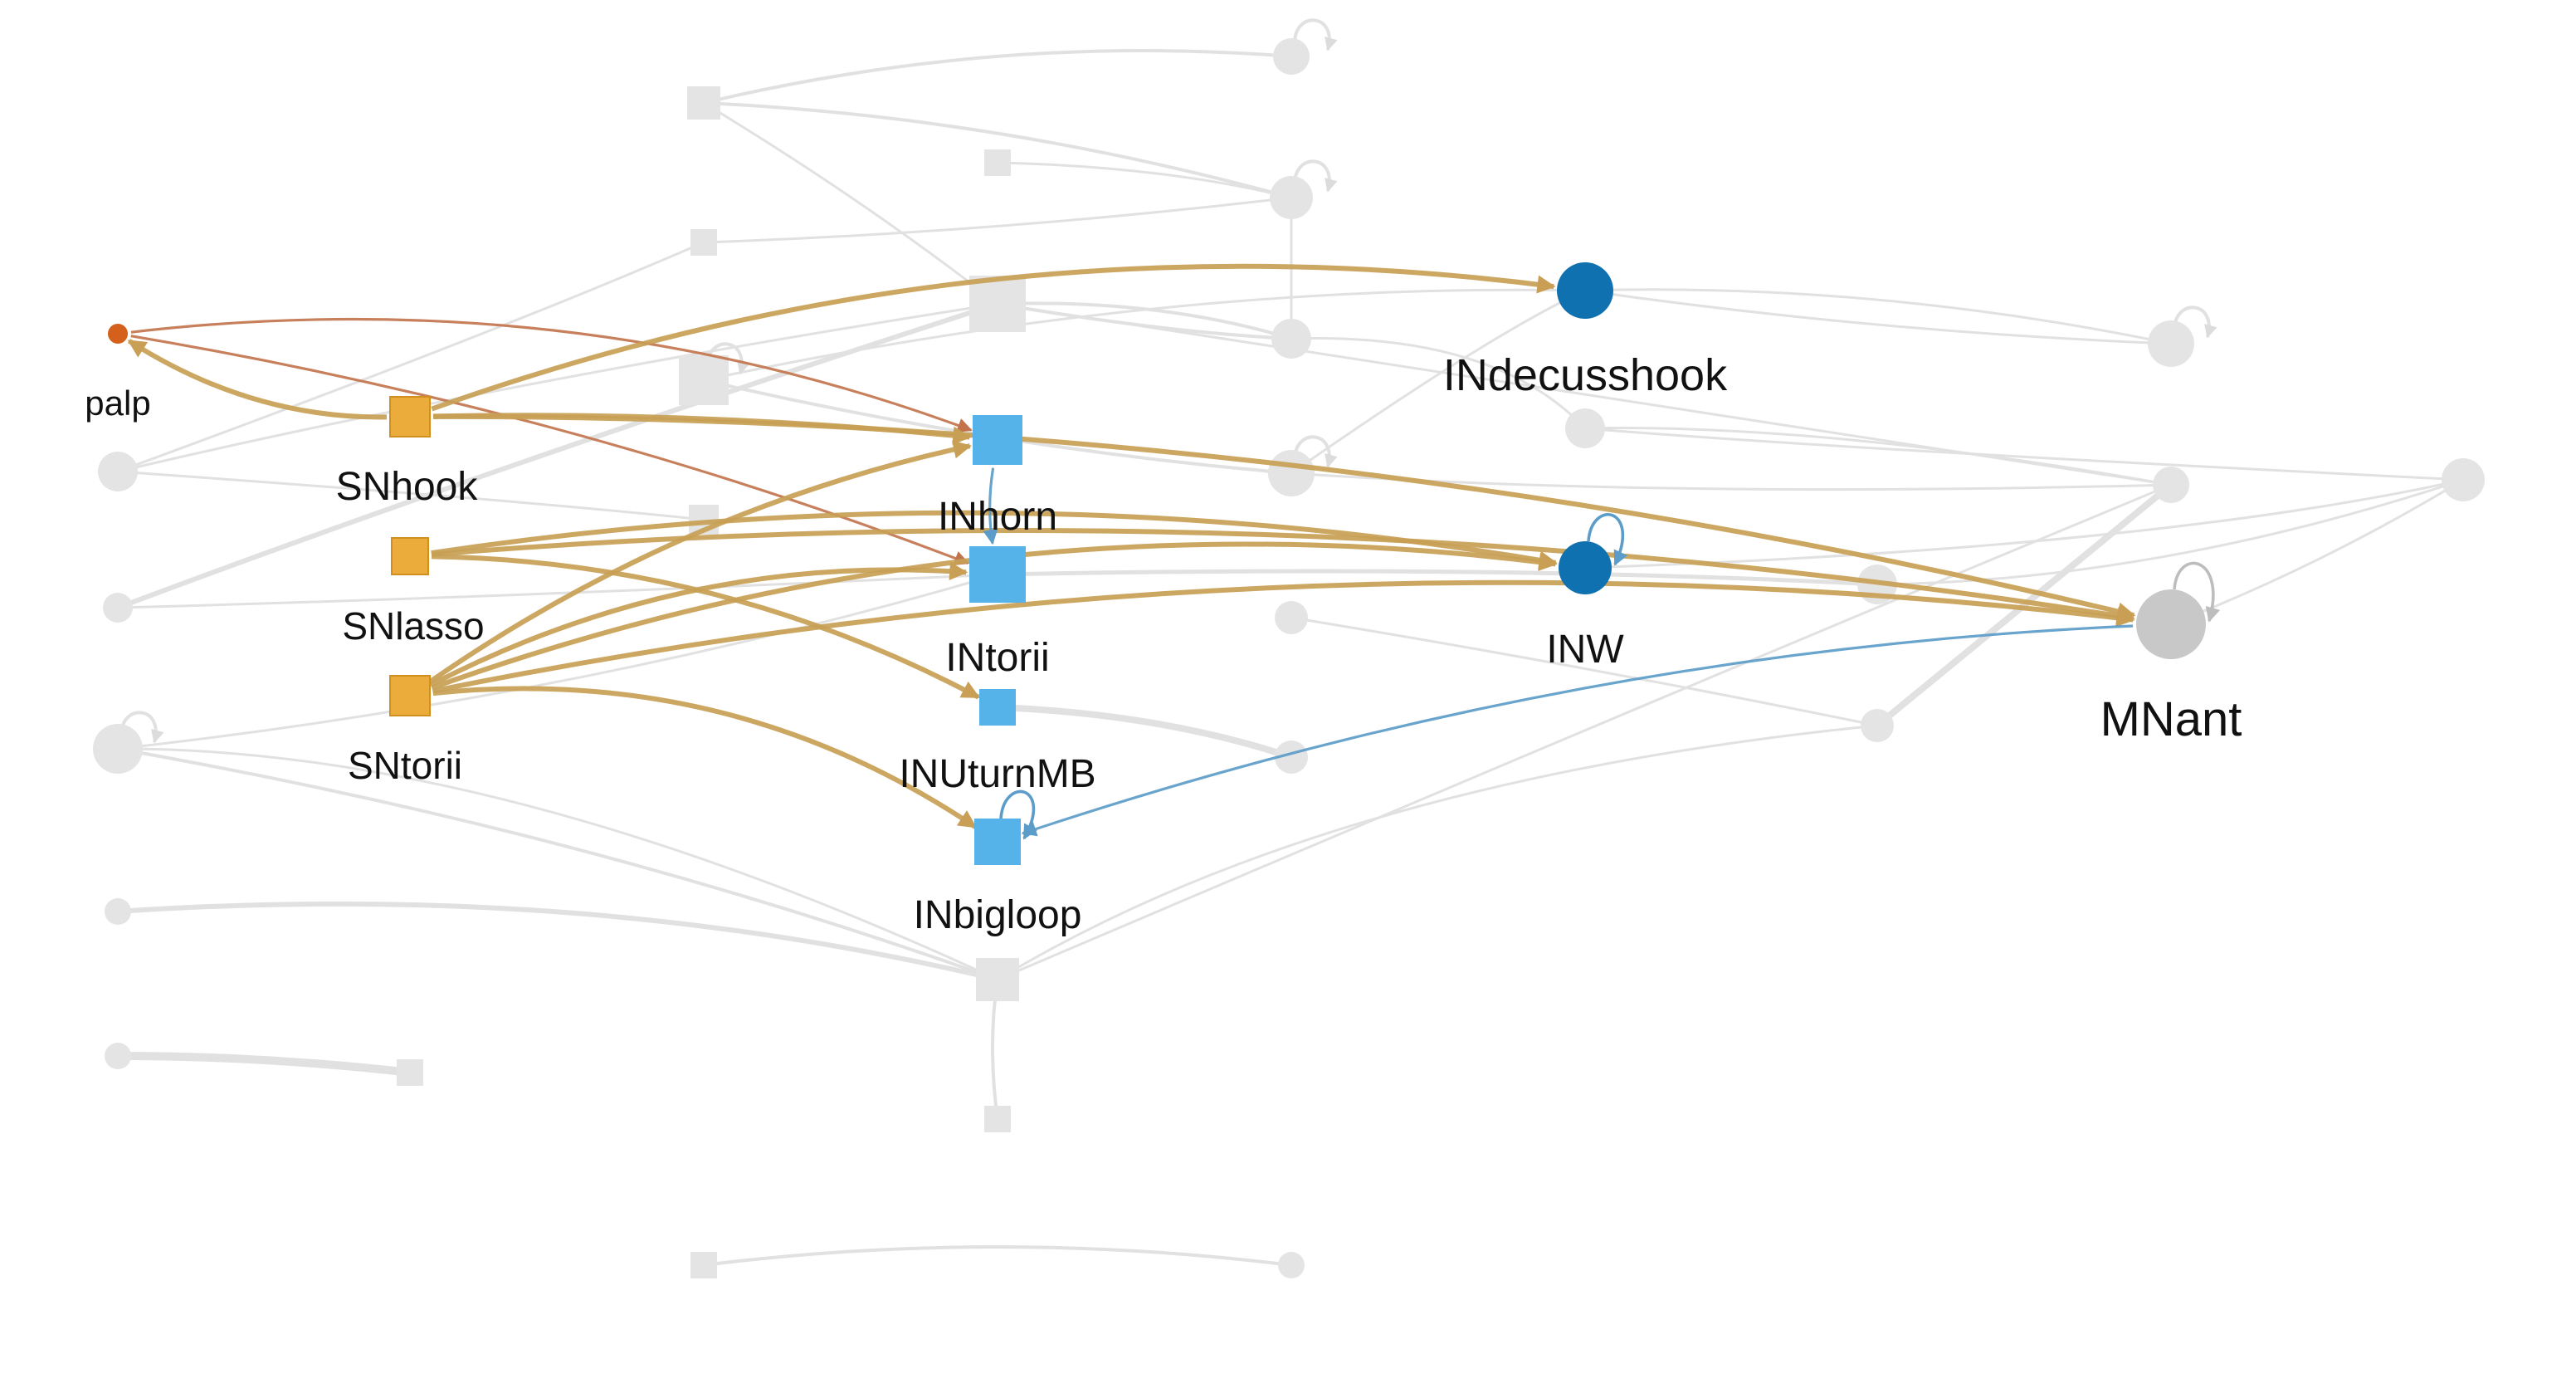  What do you see at coordinates (998, 774) in the screenshot?
I see `label-INUturnMB: INUturnMB` at bounding box center [998, 774].